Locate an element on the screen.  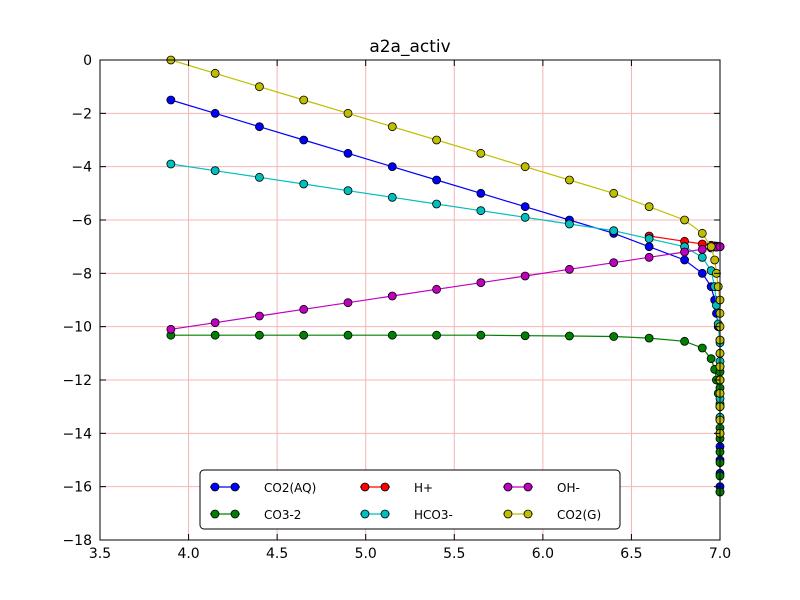
legend-label: HCO3- is located at coordinates (433, 515).